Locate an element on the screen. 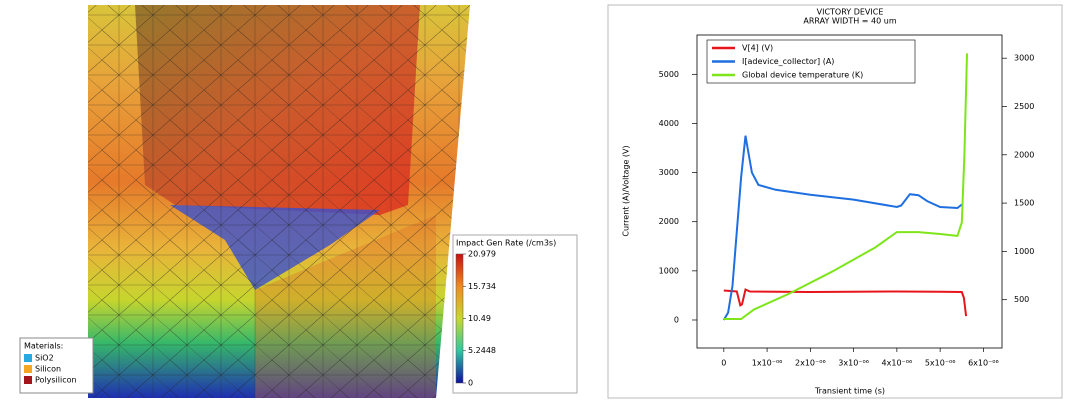 This screenshot has height=410, width=1080. y2-tick-label: 2000 is located at coordinates (1024, 154).